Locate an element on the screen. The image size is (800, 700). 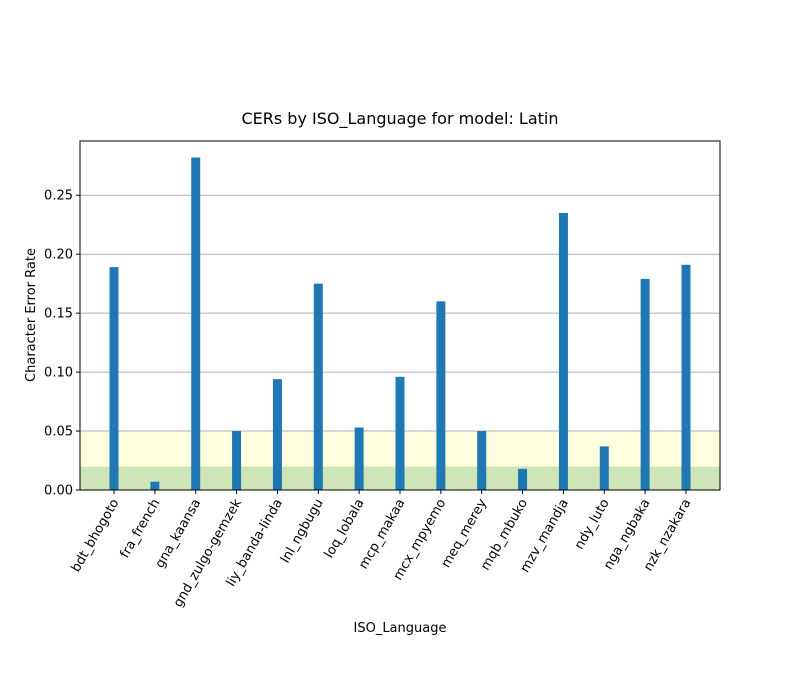
bar-nzk_nzakara is located at coordinates (686, 377).